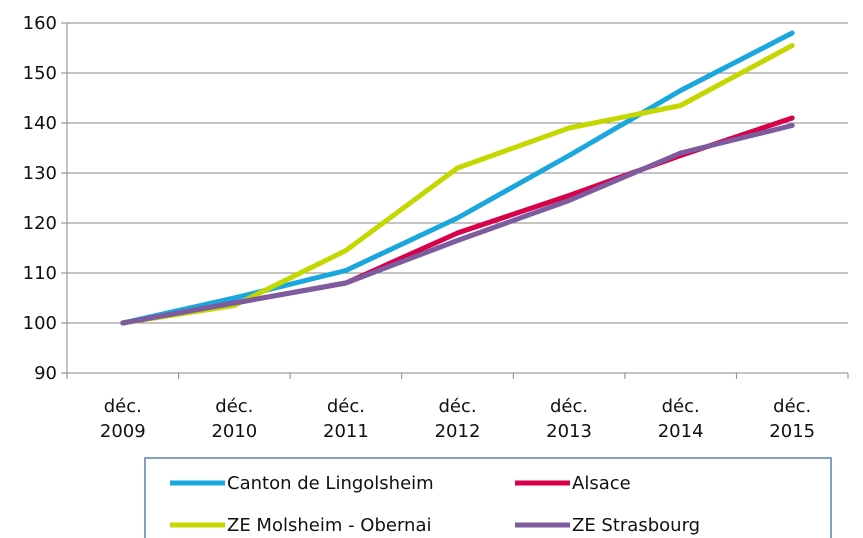 The width and height of the screenshot is (863, 538). What do you see at coordinates (346, 431) in the screenshot?
I see `x-tick-label-line: 2011` at bounding box center [346, 431].